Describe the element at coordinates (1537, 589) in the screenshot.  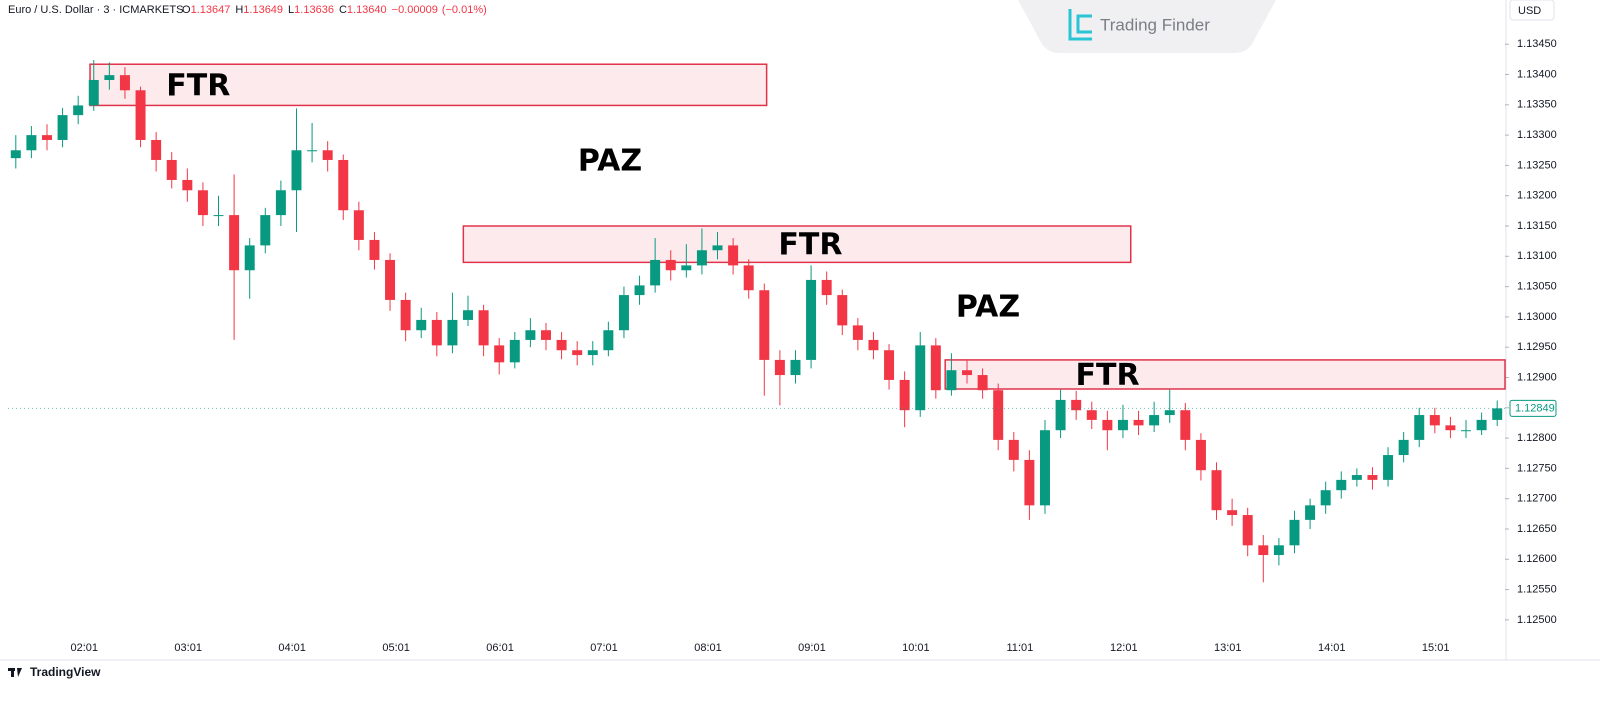
I see `y-tick-label: 1.12550` at that location.